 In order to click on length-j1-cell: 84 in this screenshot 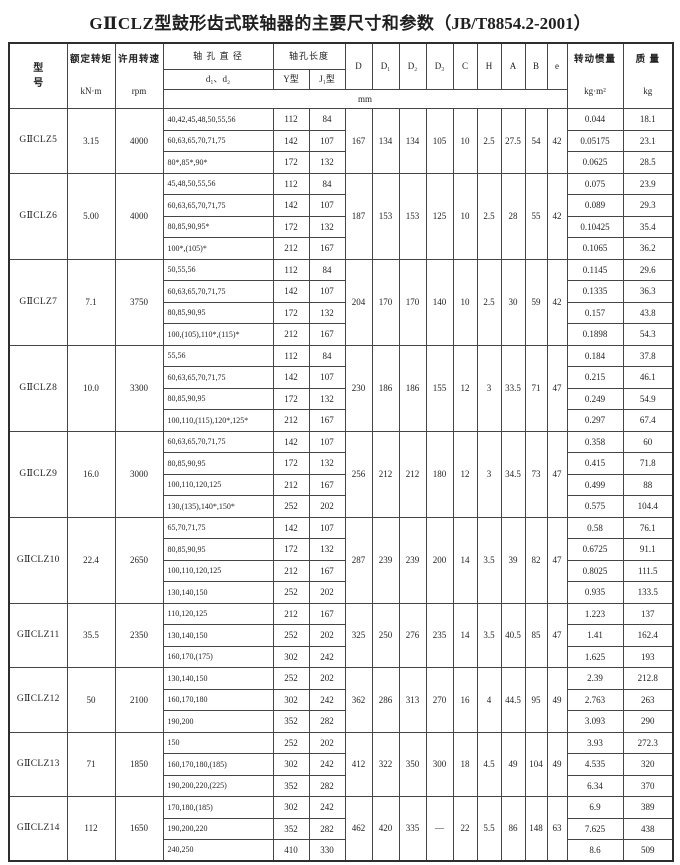, I will do `click(327, 119)`.